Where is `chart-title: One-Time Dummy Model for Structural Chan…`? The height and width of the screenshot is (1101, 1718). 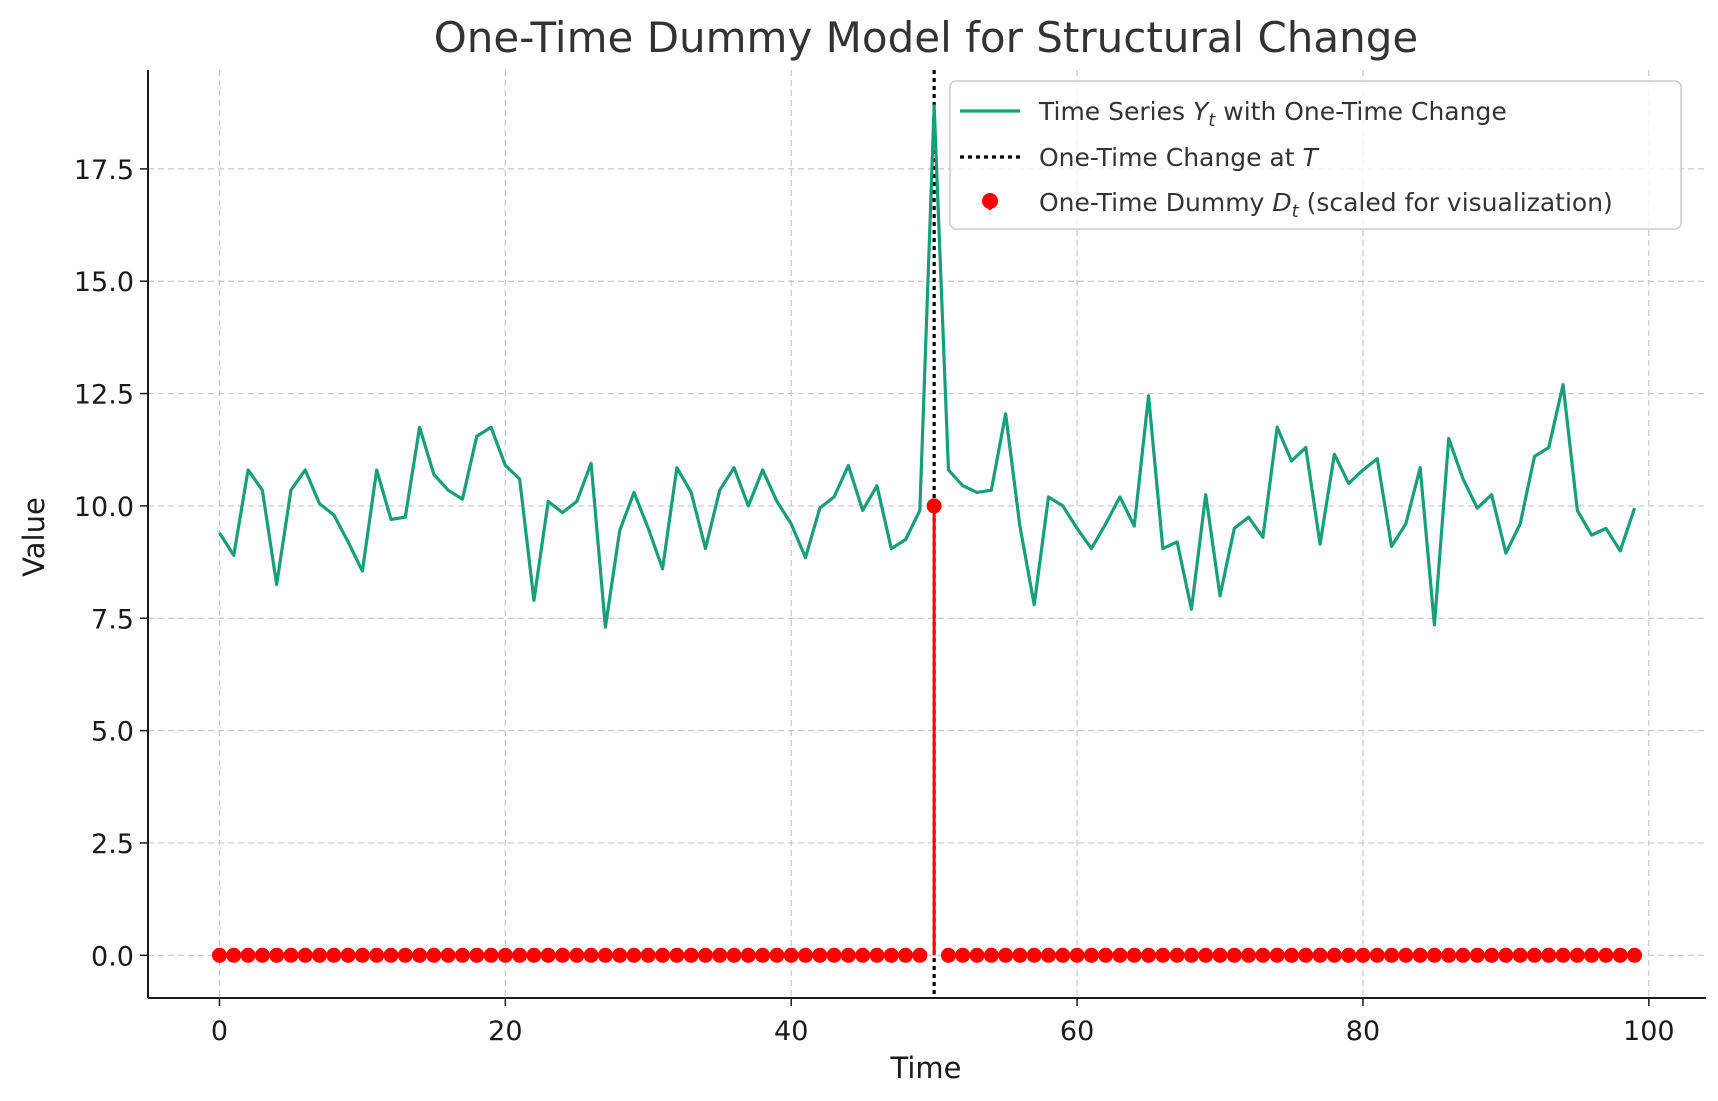
chart-title: One-Time Dummy Model for Structural Chan… is located at coordinates (926, 37).